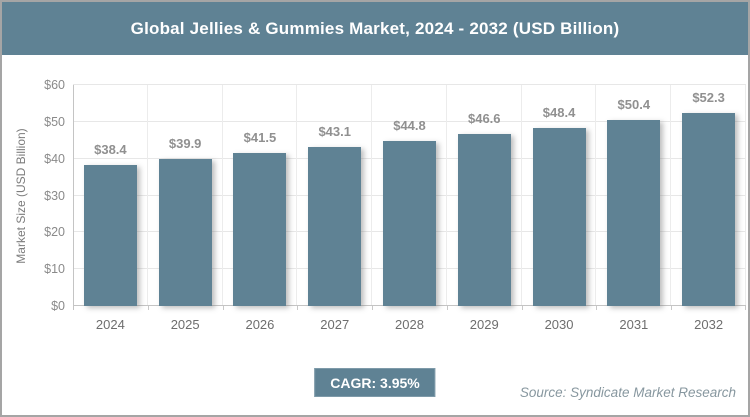 Image resolution: width=750 pixels, height=417 pixels. What do you see at coordinates (409, 125) in the screenshot?
I see `bar-value-label: $44.8` at bounding box center [409, 125].